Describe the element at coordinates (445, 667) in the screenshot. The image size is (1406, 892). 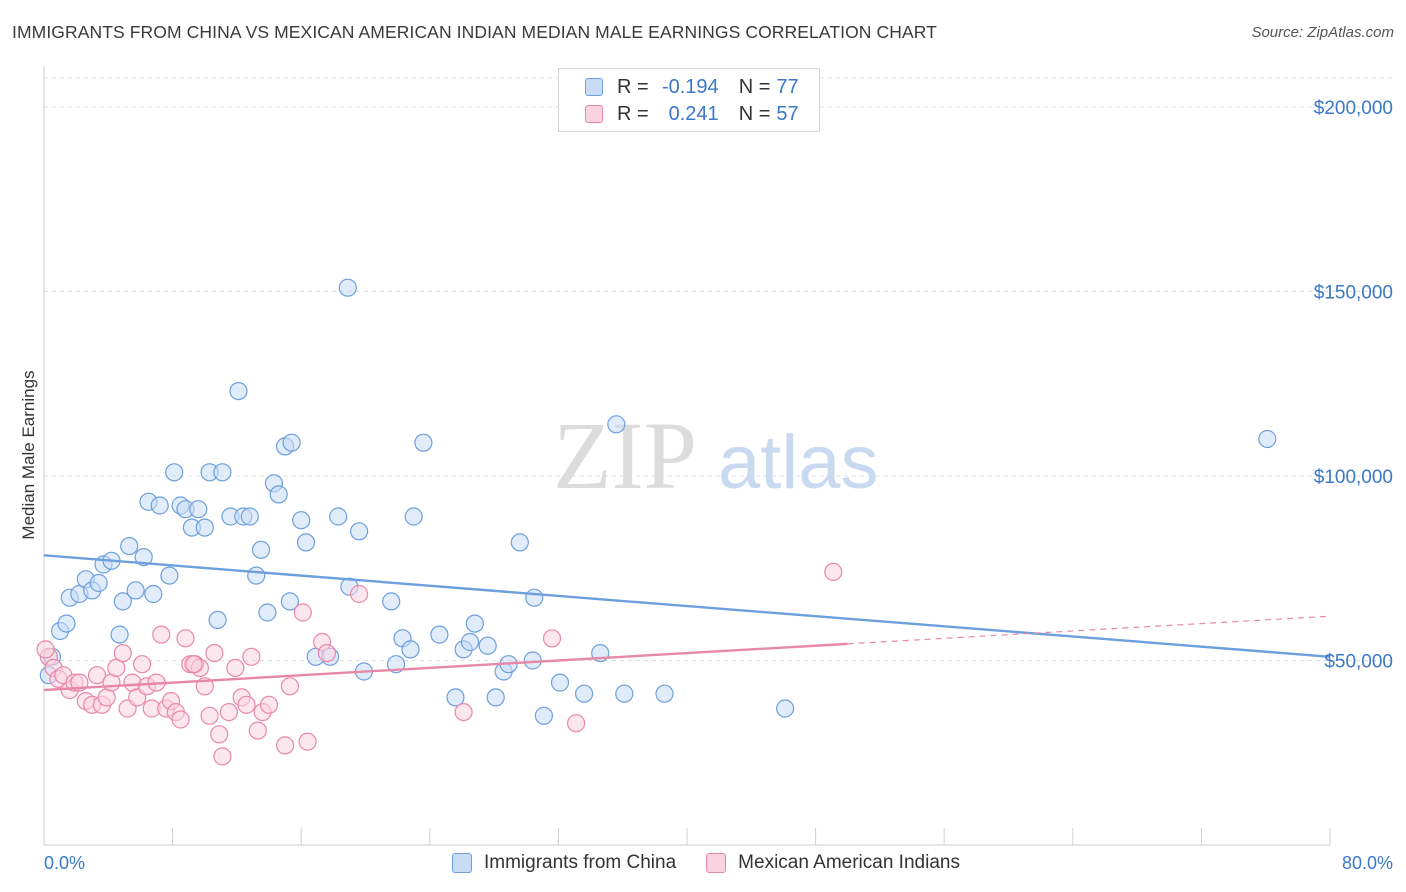
I see `trendline` at that location.